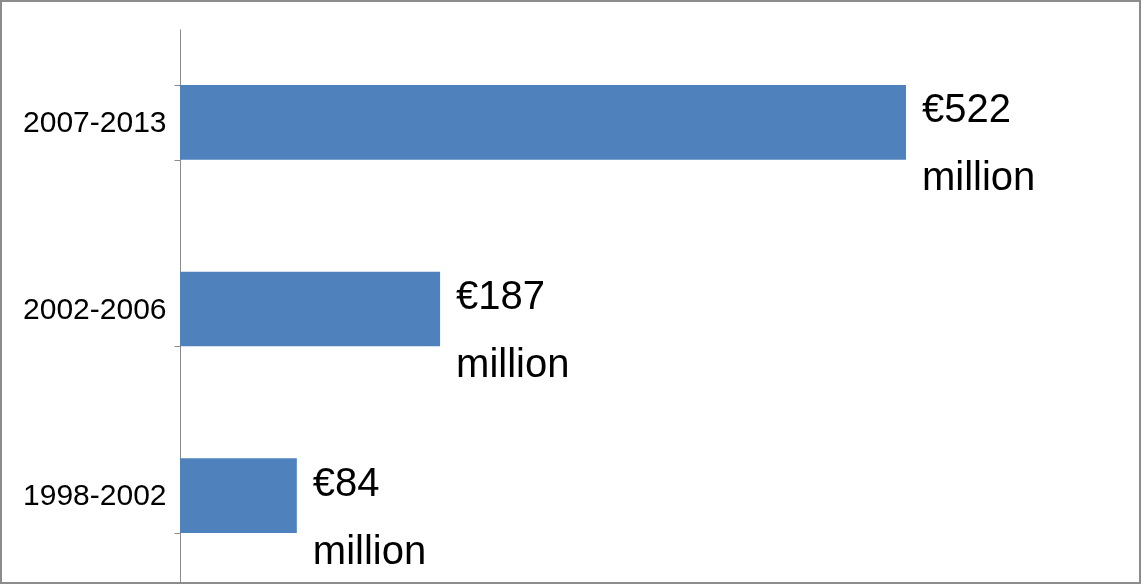 The width and height of the screenshot is (1141, 584). I want to click on data-label: €187 million, so click(513, 329).